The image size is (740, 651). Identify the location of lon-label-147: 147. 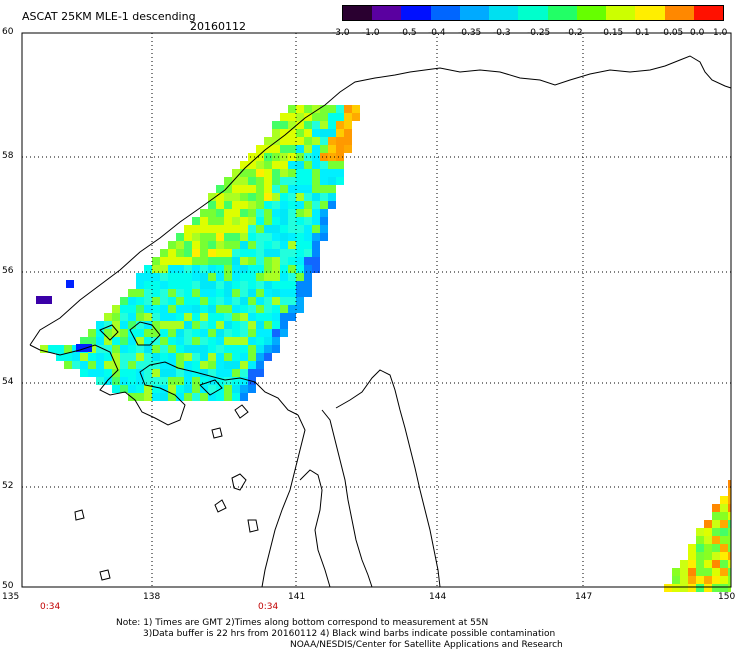
(584, 597).